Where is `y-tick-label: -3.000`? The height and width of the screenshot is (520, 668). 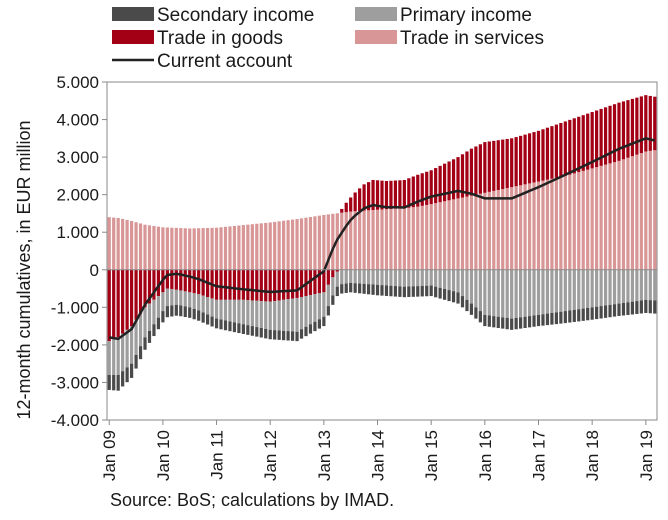
y-tick-label: -3.000 is located at coordinates (75, 382).